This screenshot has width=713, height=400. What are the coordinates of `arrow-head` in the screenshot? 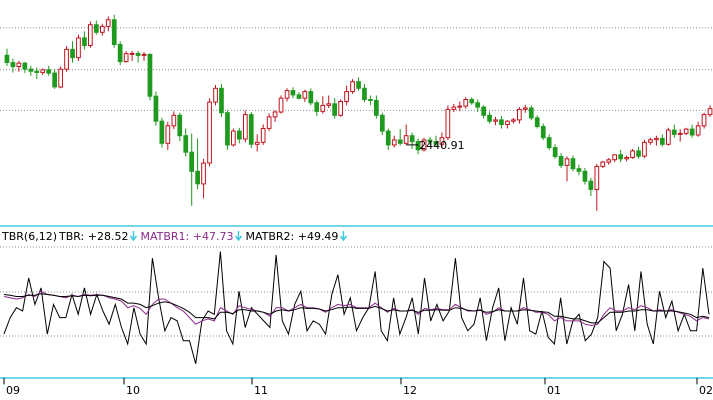 It's located at (238, 238).